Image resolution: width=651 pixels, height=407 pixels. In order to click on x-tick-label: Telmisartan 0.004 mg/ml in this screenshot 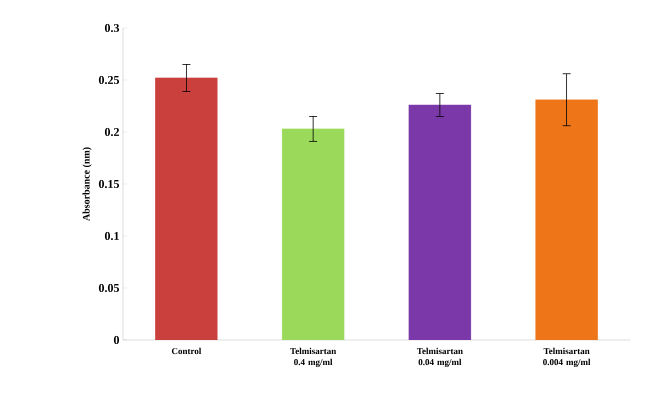, I will do `click(566, 358)`.